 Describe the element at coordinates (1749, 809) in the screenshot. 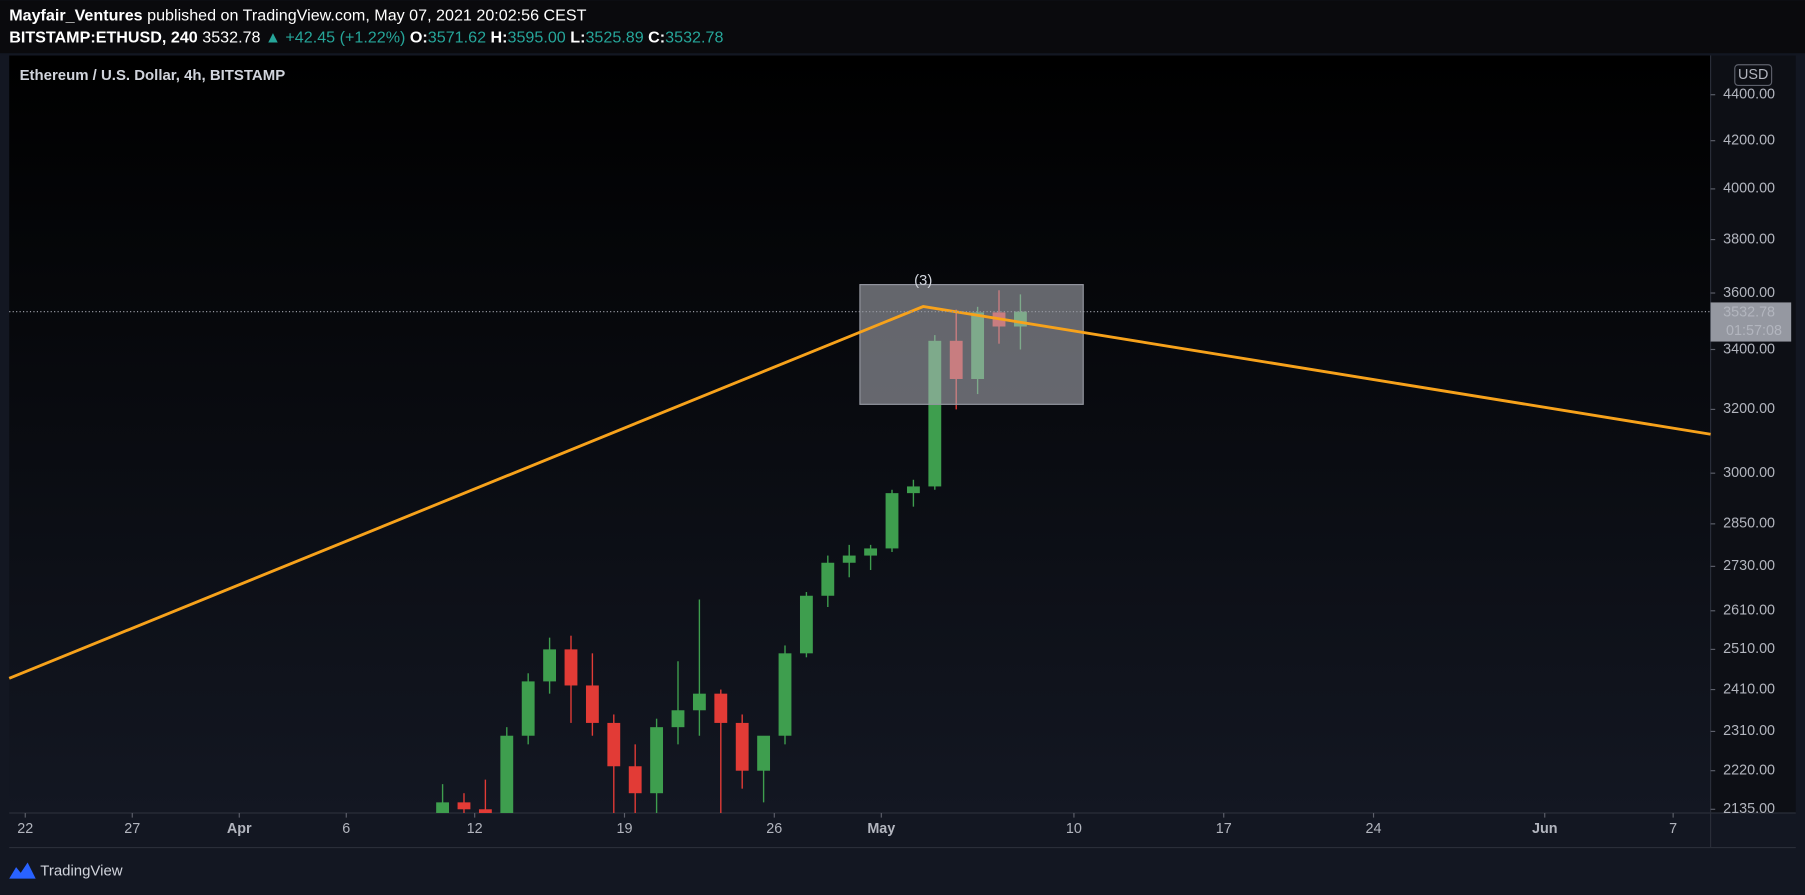

I see `y-tick-label: 2135.00` at that location.